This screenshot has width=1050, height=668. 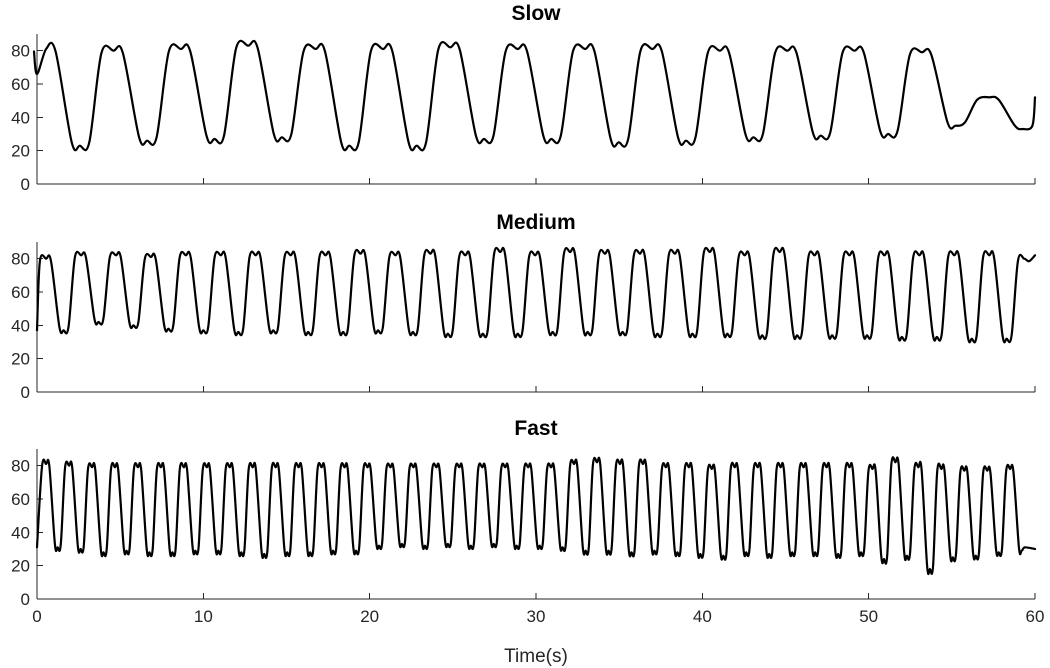 What do you see at coordinates (36, 616) in the screenshot?
I see `x-tick-label: 0` at bounding box center [36, 616].